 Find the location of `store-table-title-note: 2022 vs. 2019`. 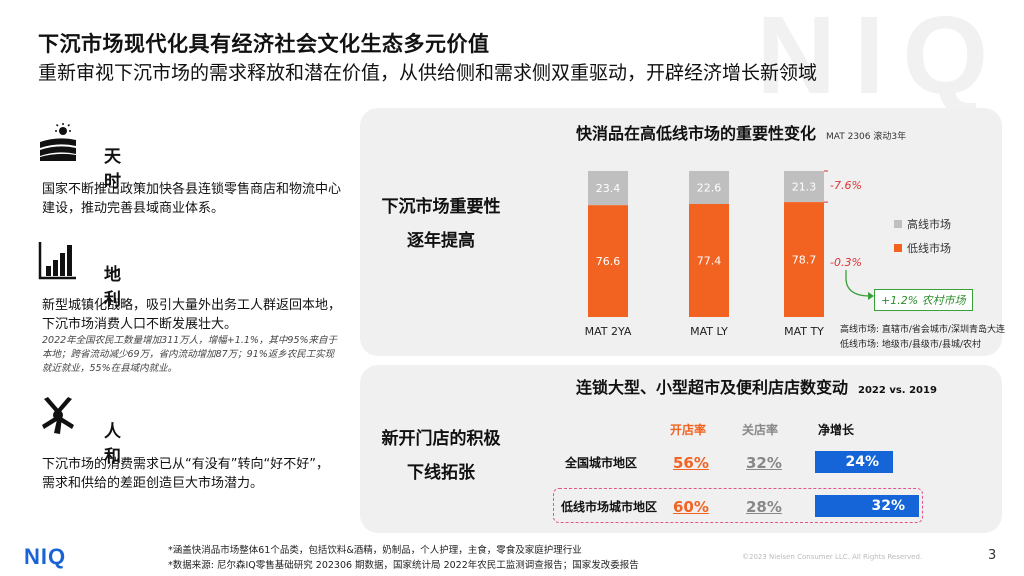

store-table-title-note: 2022 vs. 2019 is located at coordinates (897, 390).